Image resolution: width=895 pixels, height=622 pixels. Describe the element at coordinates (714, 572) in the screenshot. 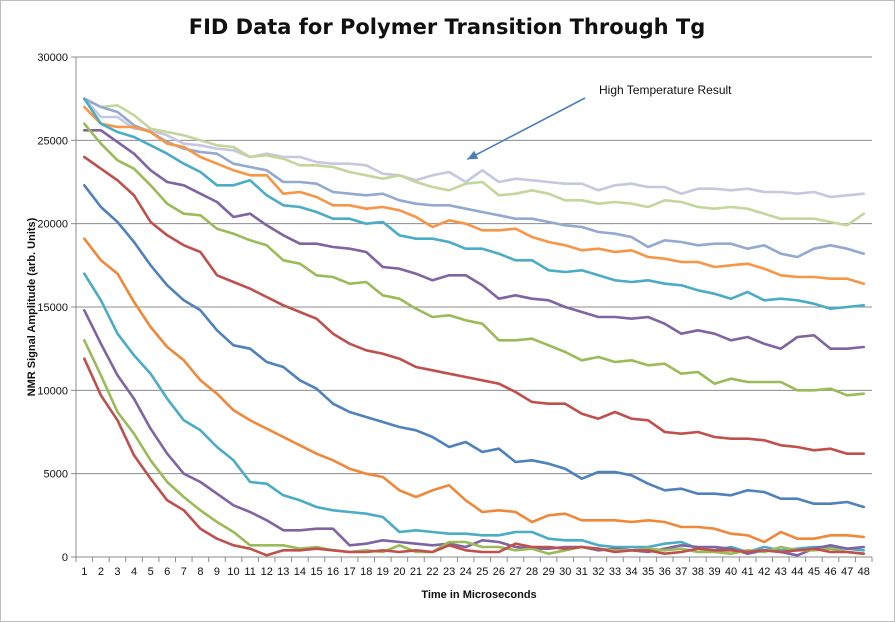

I see `x-tick-label: 39` at that location.